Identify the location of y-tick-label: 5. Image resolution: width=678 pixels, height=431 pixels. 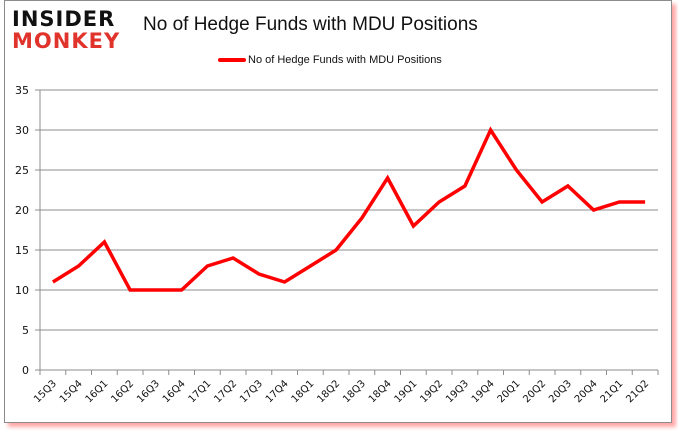
(25, 330).